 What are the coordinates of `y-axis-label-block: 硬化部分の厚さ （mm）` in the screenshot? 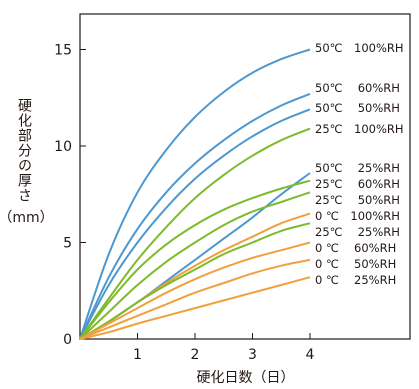 It's located at (27, 162).